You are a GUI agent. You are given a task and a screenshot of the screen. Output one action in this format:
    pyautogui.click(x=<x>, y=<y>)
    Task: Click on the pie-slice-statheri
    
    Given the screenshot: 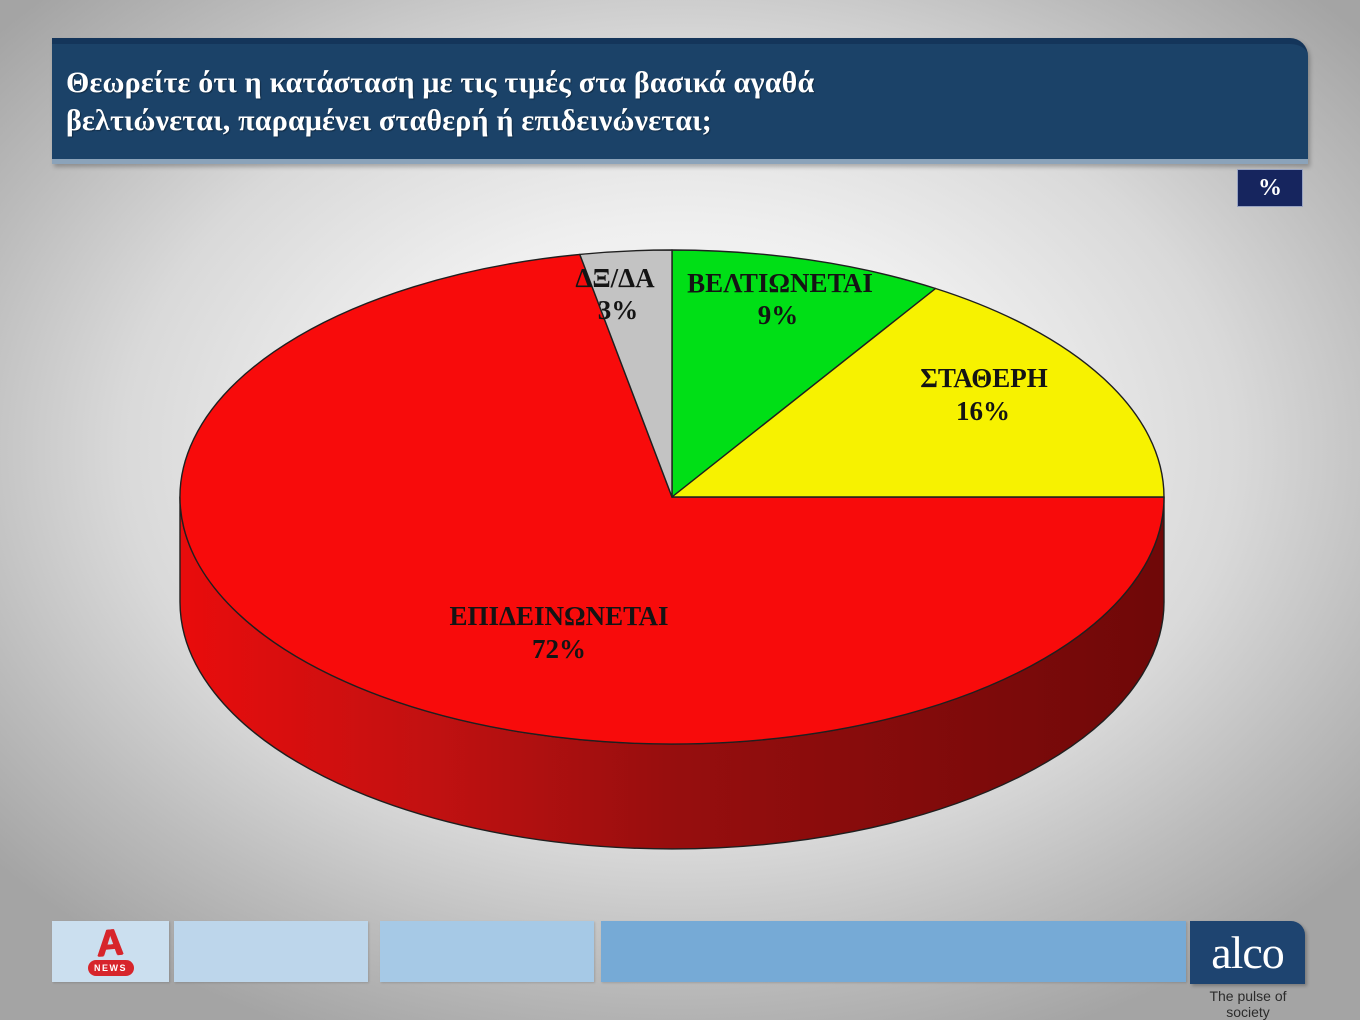 What is the action you would take?
    pyautogui.click(x=918, y=392)
    